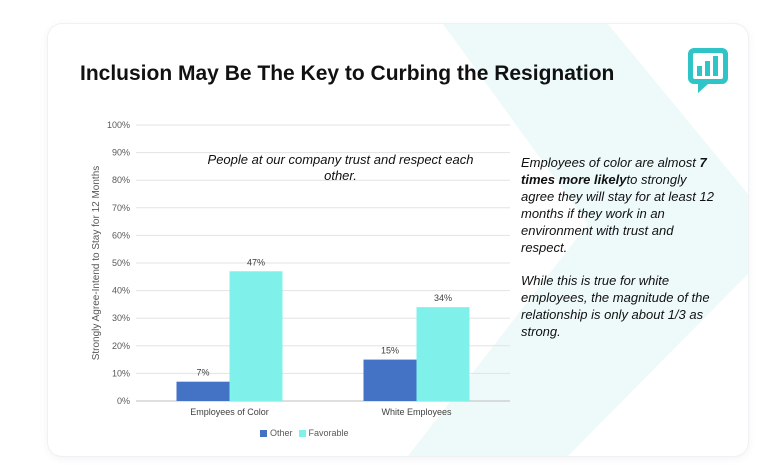  What do you see at coordinates (118, 125) in the screenshot?
I see `y-tick-label: 100%` at bounding box center [118, 125].